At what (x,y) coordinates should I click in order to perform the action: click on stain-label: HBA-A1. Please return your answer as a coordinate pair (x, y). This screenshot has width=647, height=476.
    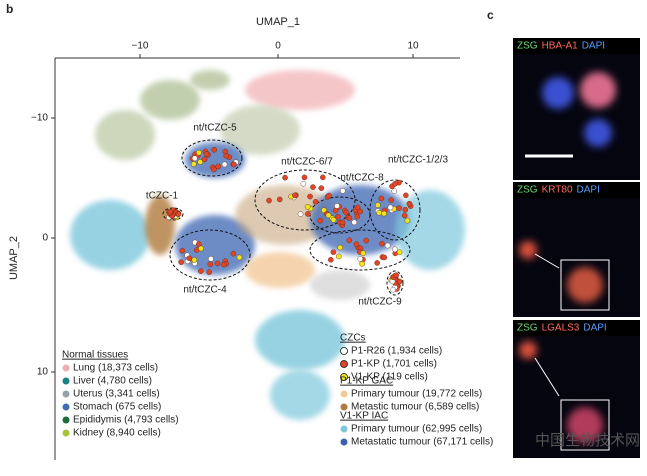
    Looking at the image, I should click on (560, 46).